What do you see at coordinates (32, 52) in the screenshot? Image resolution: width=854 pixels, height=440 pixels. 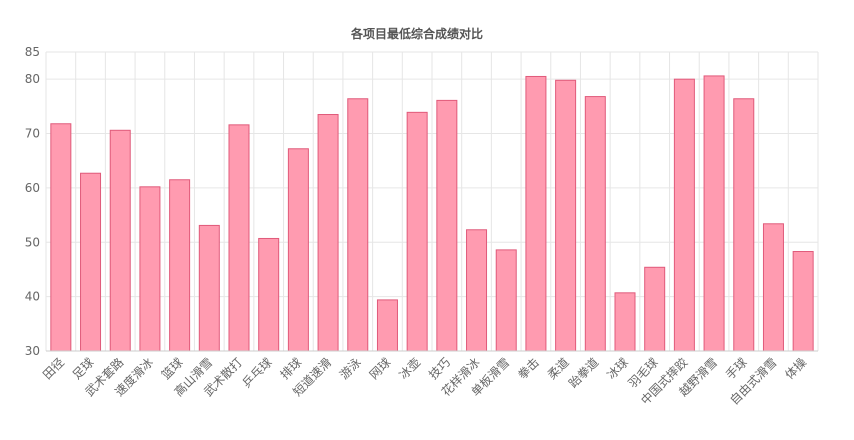 I see `y-tick-label: 85` at bounding box center [32, 52].